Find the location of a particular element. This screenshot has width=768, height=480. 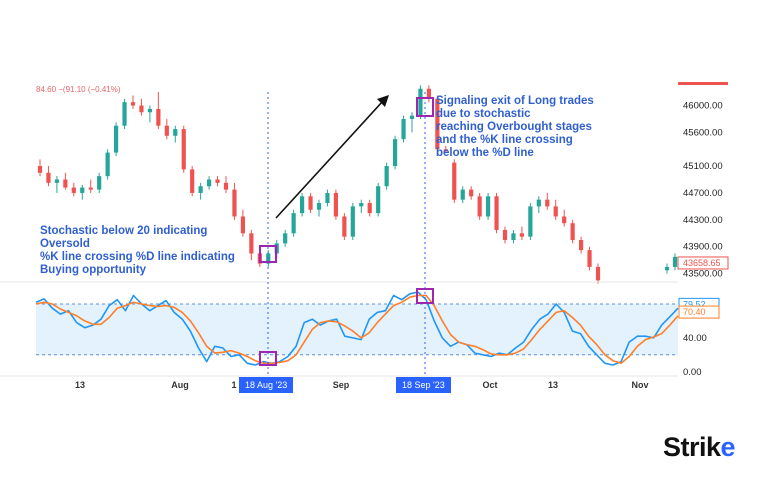

annotation-line: %K line crossing %D line indicating is located at coordinates (137, 257).